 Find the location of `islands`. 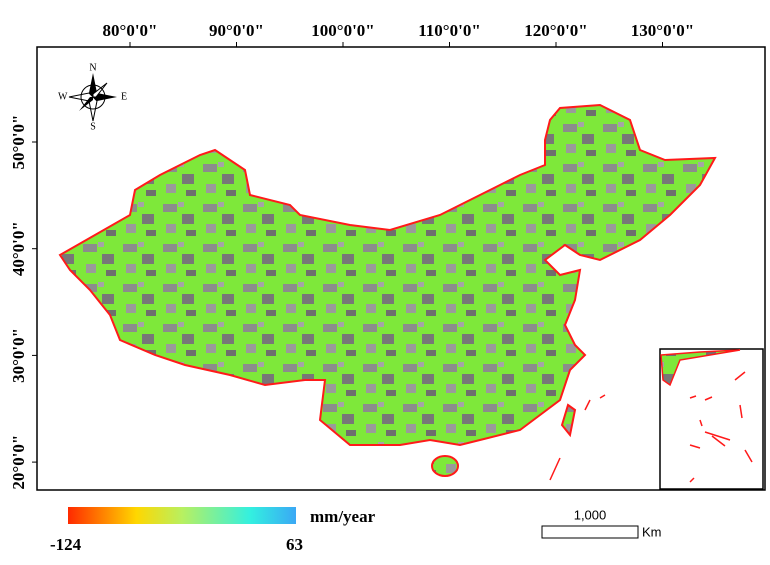

islands is located at coordinates (577, 437).